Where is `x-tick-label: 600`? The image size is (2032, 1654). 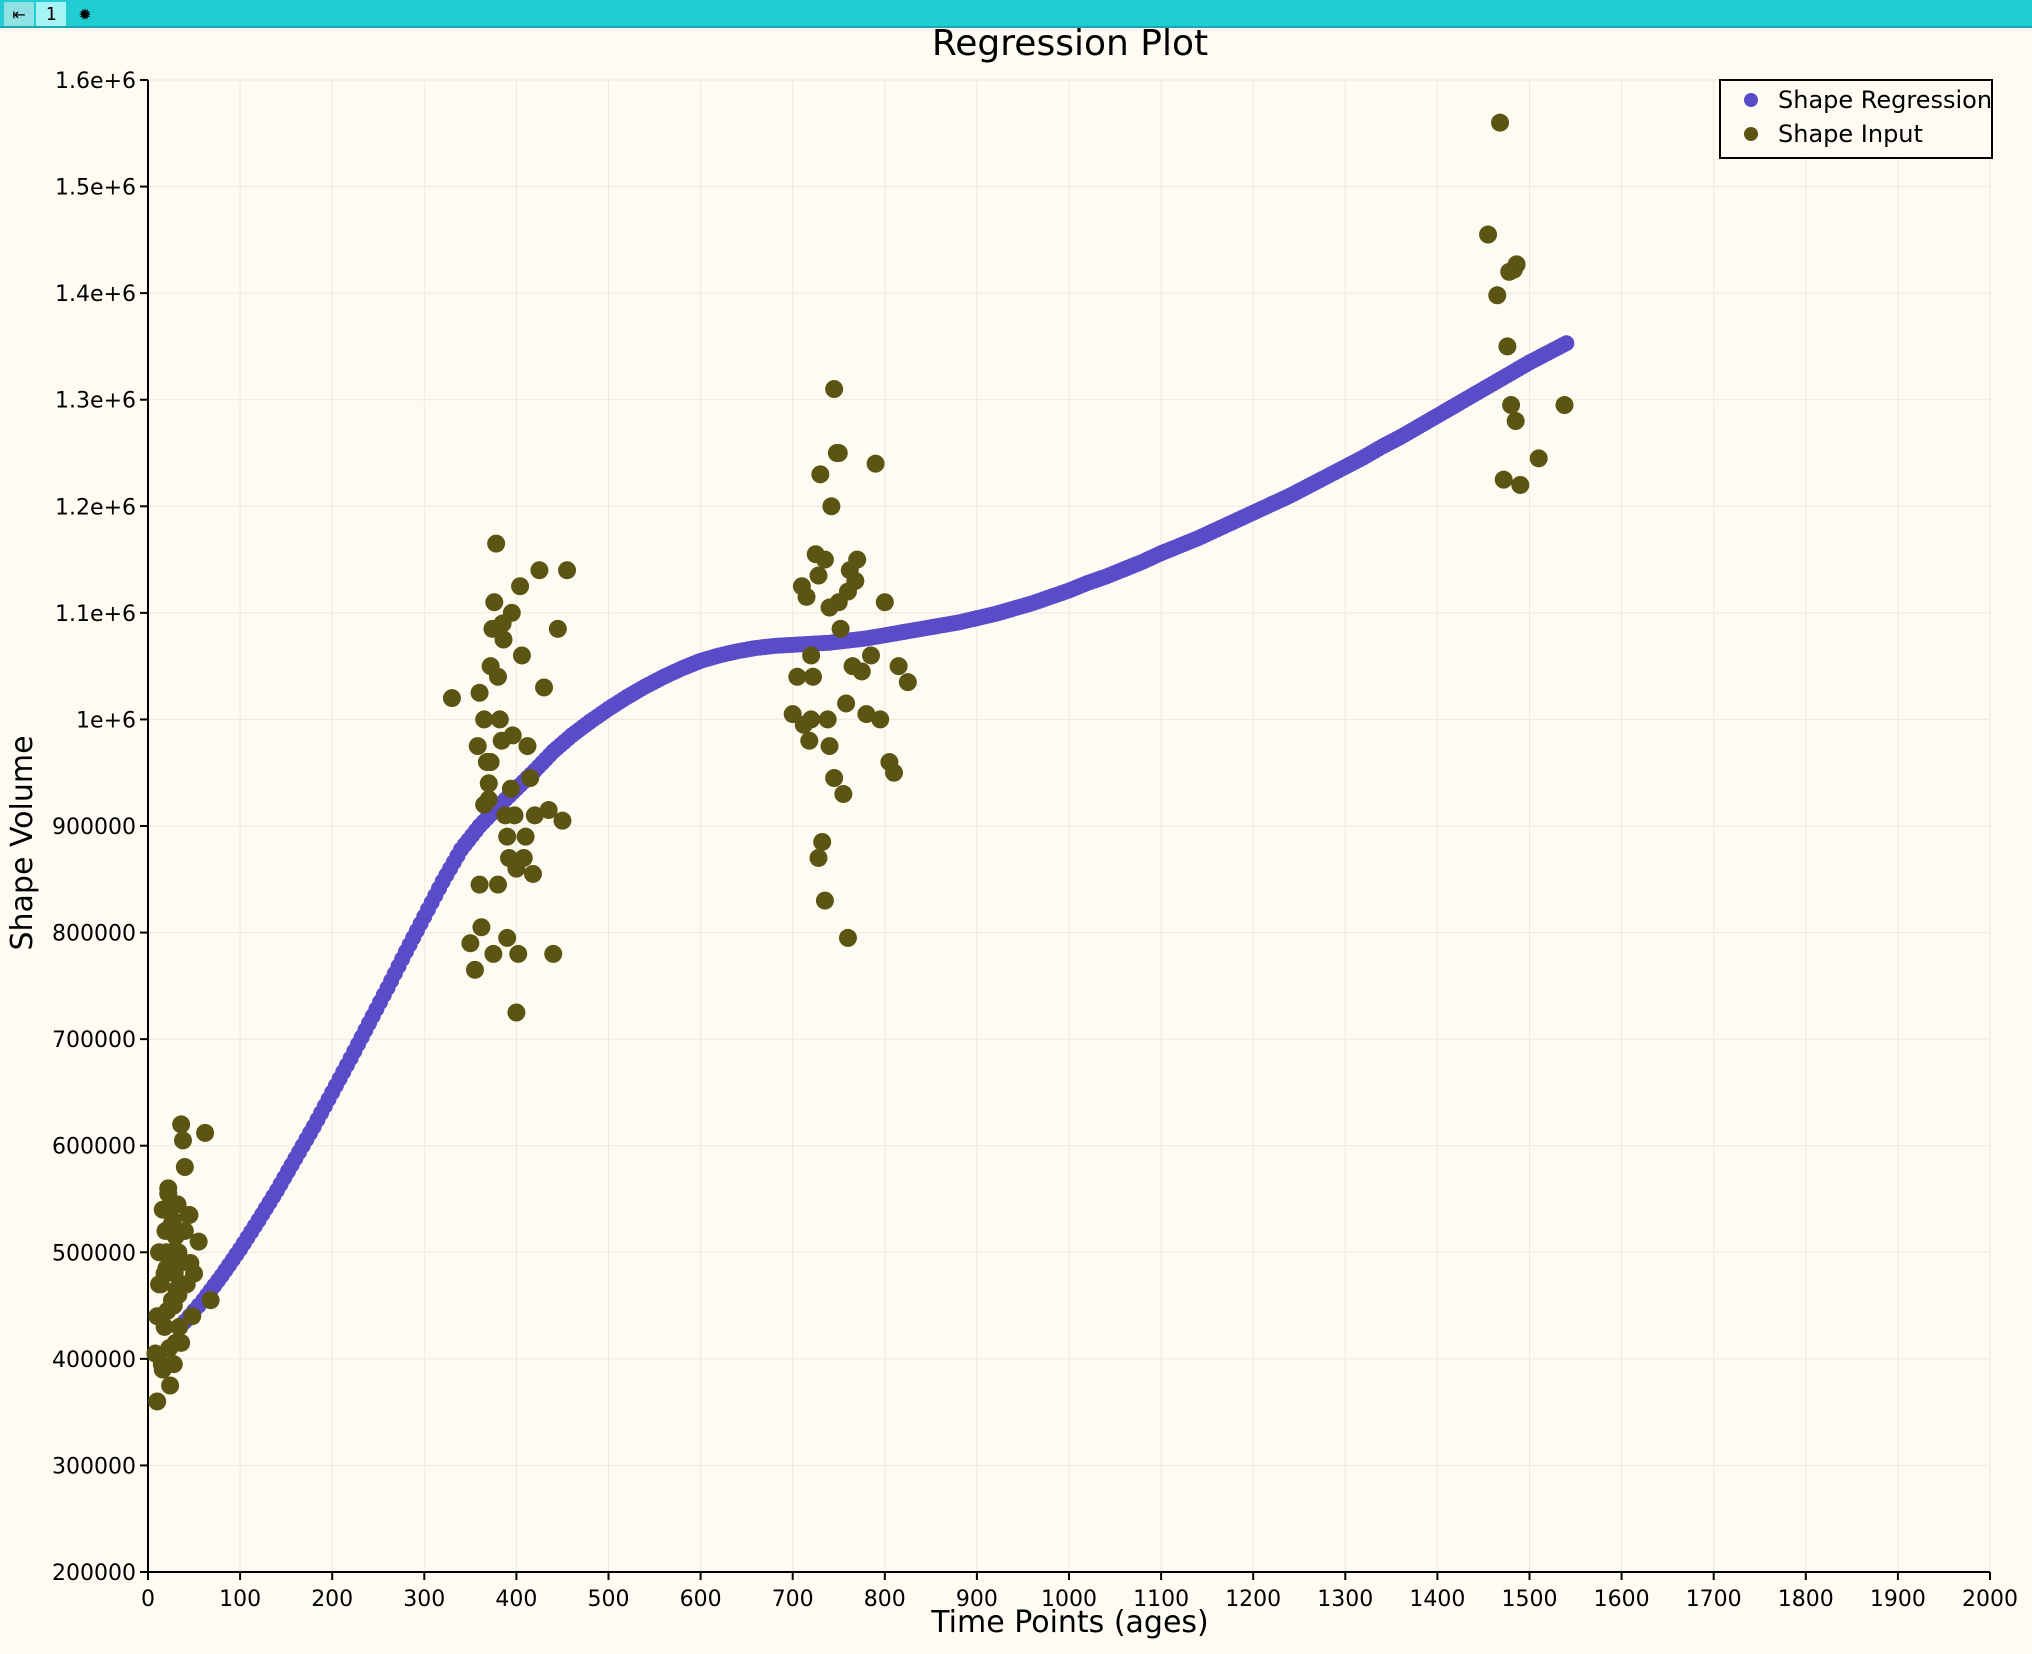 x-tick-label: 600 is located at coordinates (701, 1599).